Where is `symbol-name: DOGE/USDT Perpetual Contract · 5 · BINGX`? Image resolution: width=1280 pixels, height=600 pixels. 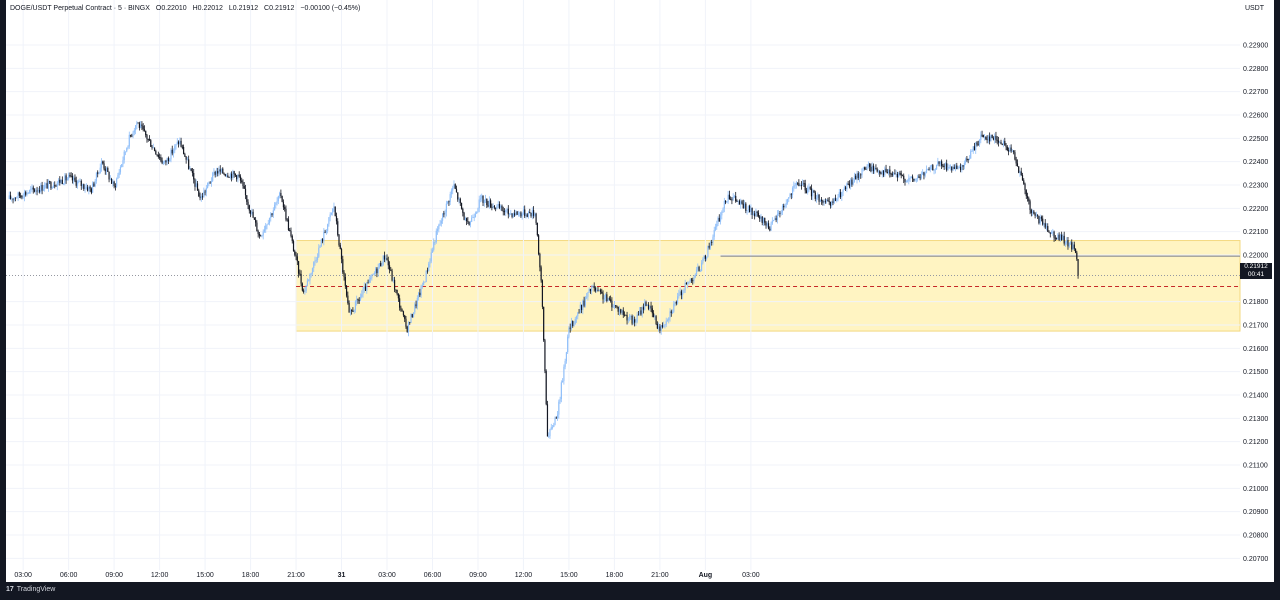 symbol-name: DOGE/USDT Perpetual Contract · 5 · BINGX is located at coordinates (80, 8).